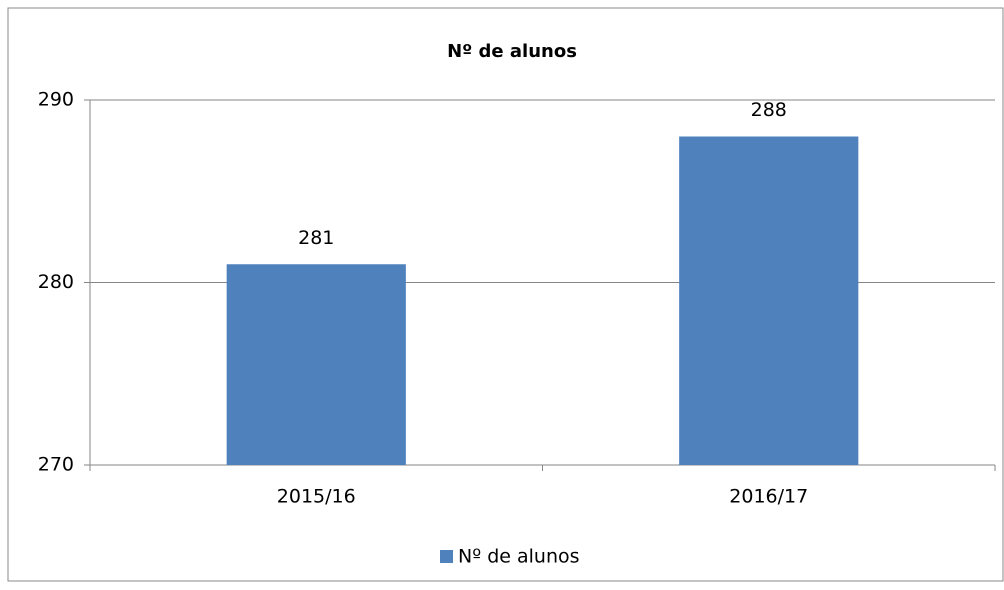 The width and height of the screenshot is (1004, 590). What do you see at coordinates (768, 497) in the screenshot?
I see `x-tick-label: 2016/17` at bounding box center [768, 497].